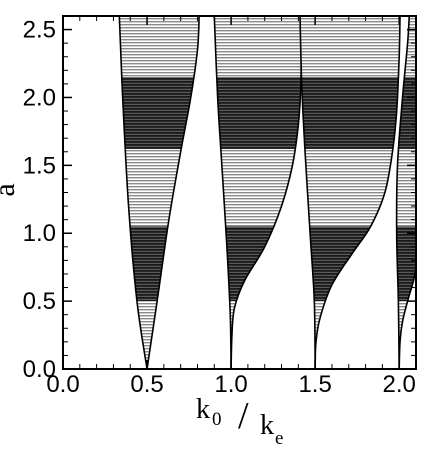 This screenshot has width=436, height=472. What do you see at coordinates (357, 192) in the screenshot?
I see `region-3-left-edge` at bounding box center [357, 192].